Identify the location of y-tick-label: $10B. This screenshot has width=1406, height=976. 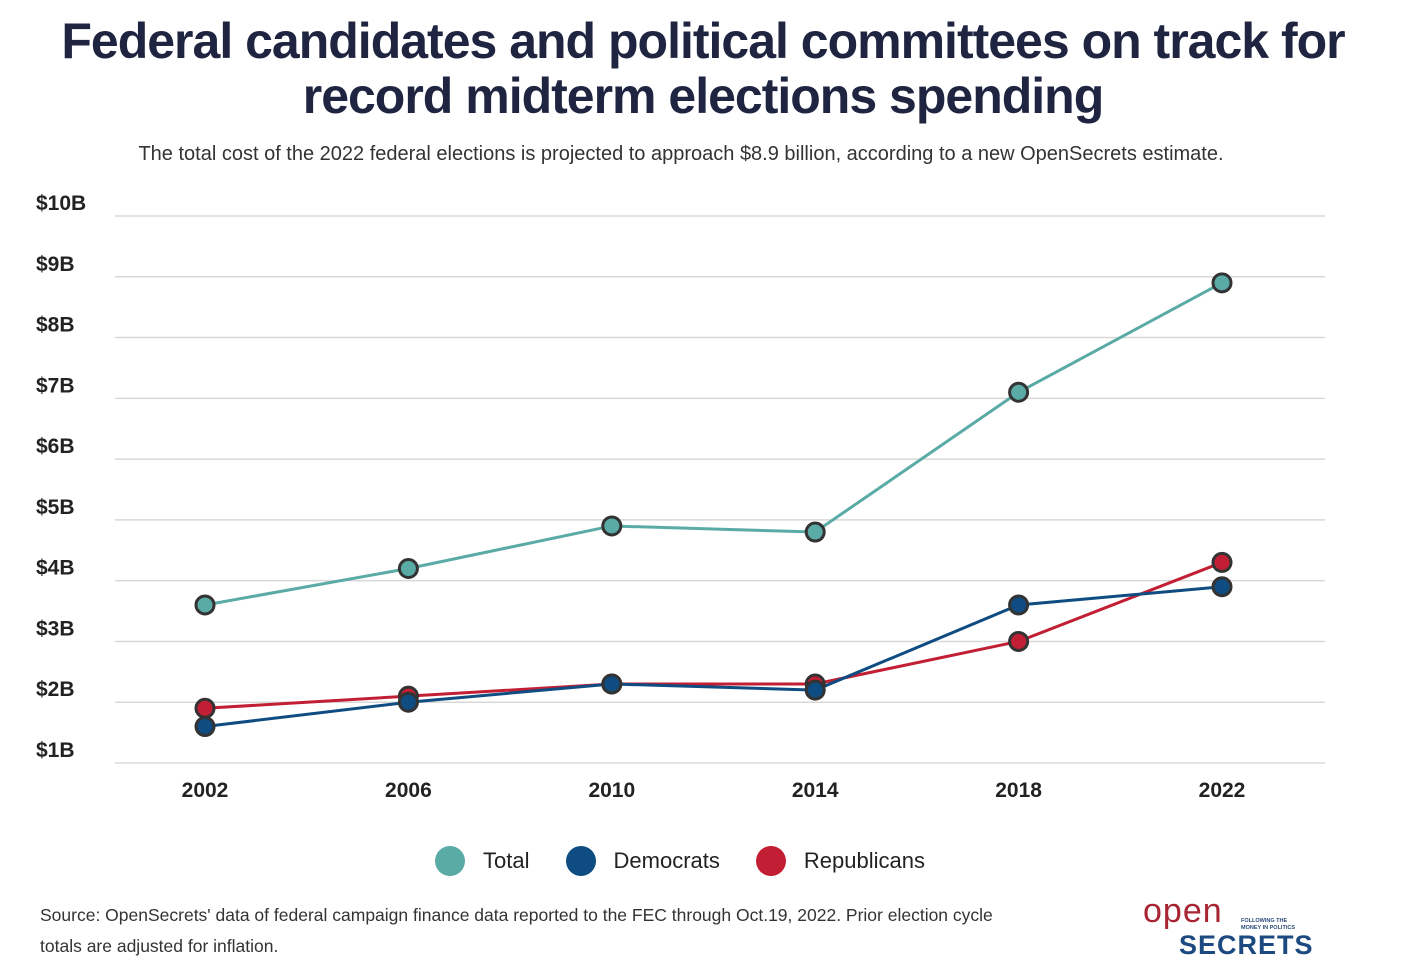
(61, 203).